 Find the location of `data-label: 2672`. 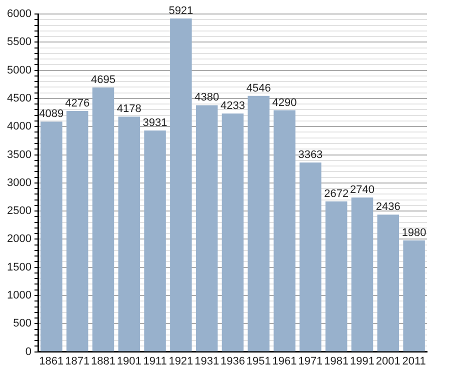

data-label: 2672 is located at coordinates (336, 194).